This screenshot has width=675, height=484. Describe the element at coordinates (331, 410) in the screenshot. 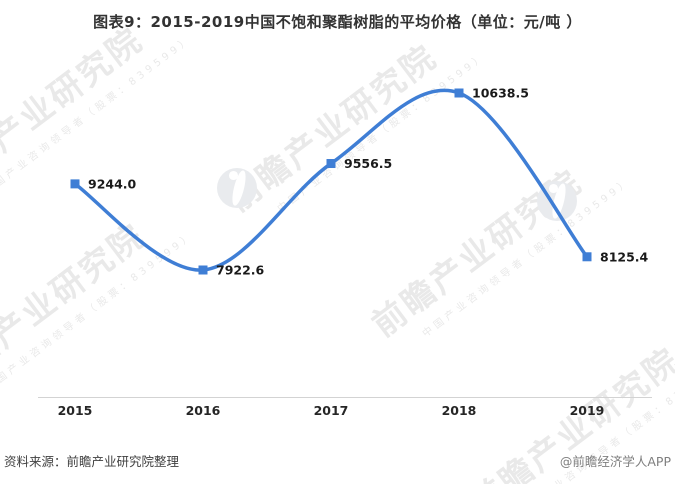

I see `x-axis-label: 2017` at that location.